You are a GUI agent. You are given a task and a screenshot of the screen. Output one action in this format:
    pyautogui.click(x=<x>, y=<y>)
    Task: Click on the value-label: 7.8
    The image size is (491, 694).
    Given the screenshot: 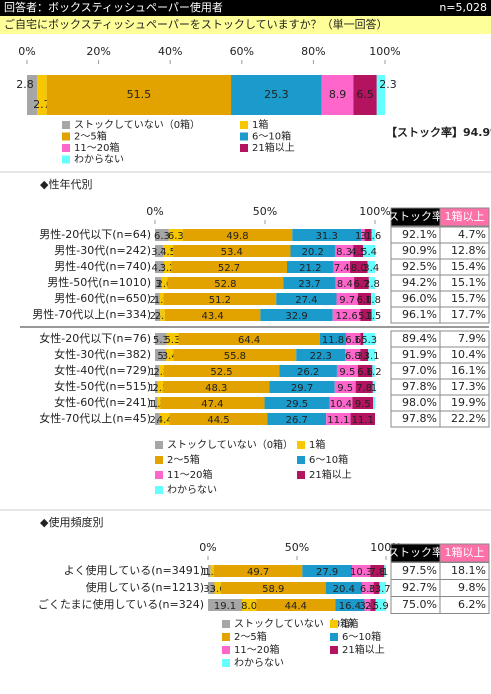 What is the action you would take?
    pyautogui.click(x=364, y=388)
    